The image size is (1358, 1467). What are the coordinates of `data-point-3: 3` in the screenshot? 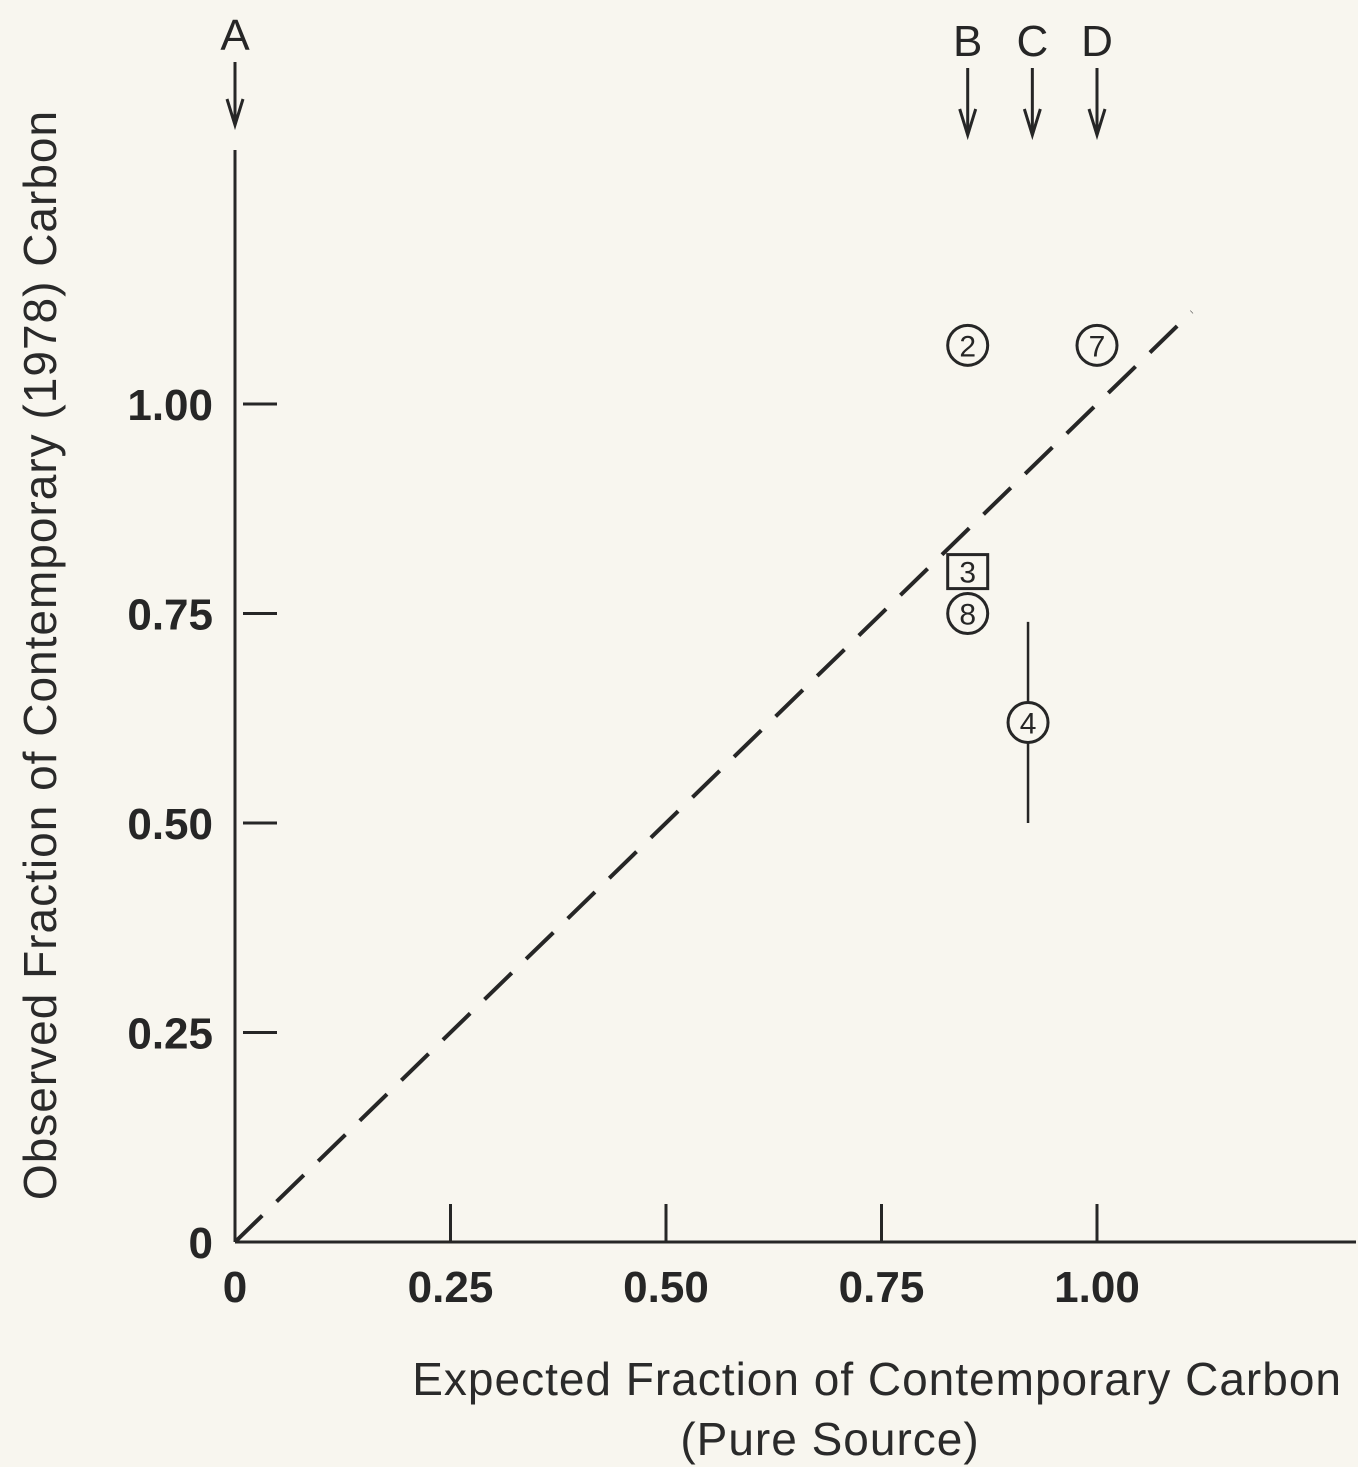 It's located at (968, 572).